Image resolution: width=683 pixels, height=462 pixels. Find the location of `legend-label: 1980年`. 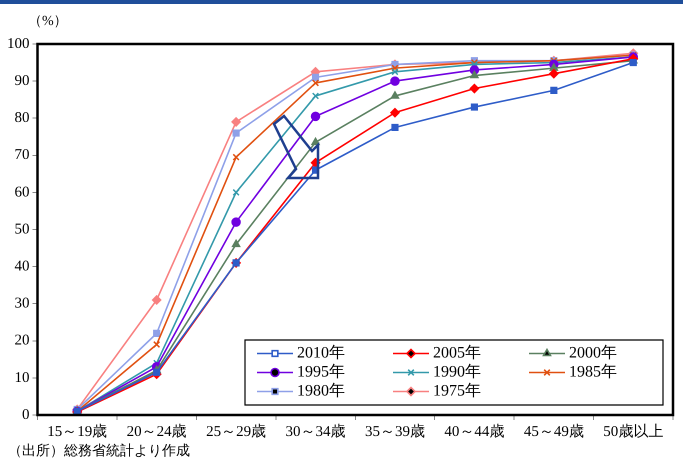

legend-label: 1980年 is located at coordinates (321, 391).